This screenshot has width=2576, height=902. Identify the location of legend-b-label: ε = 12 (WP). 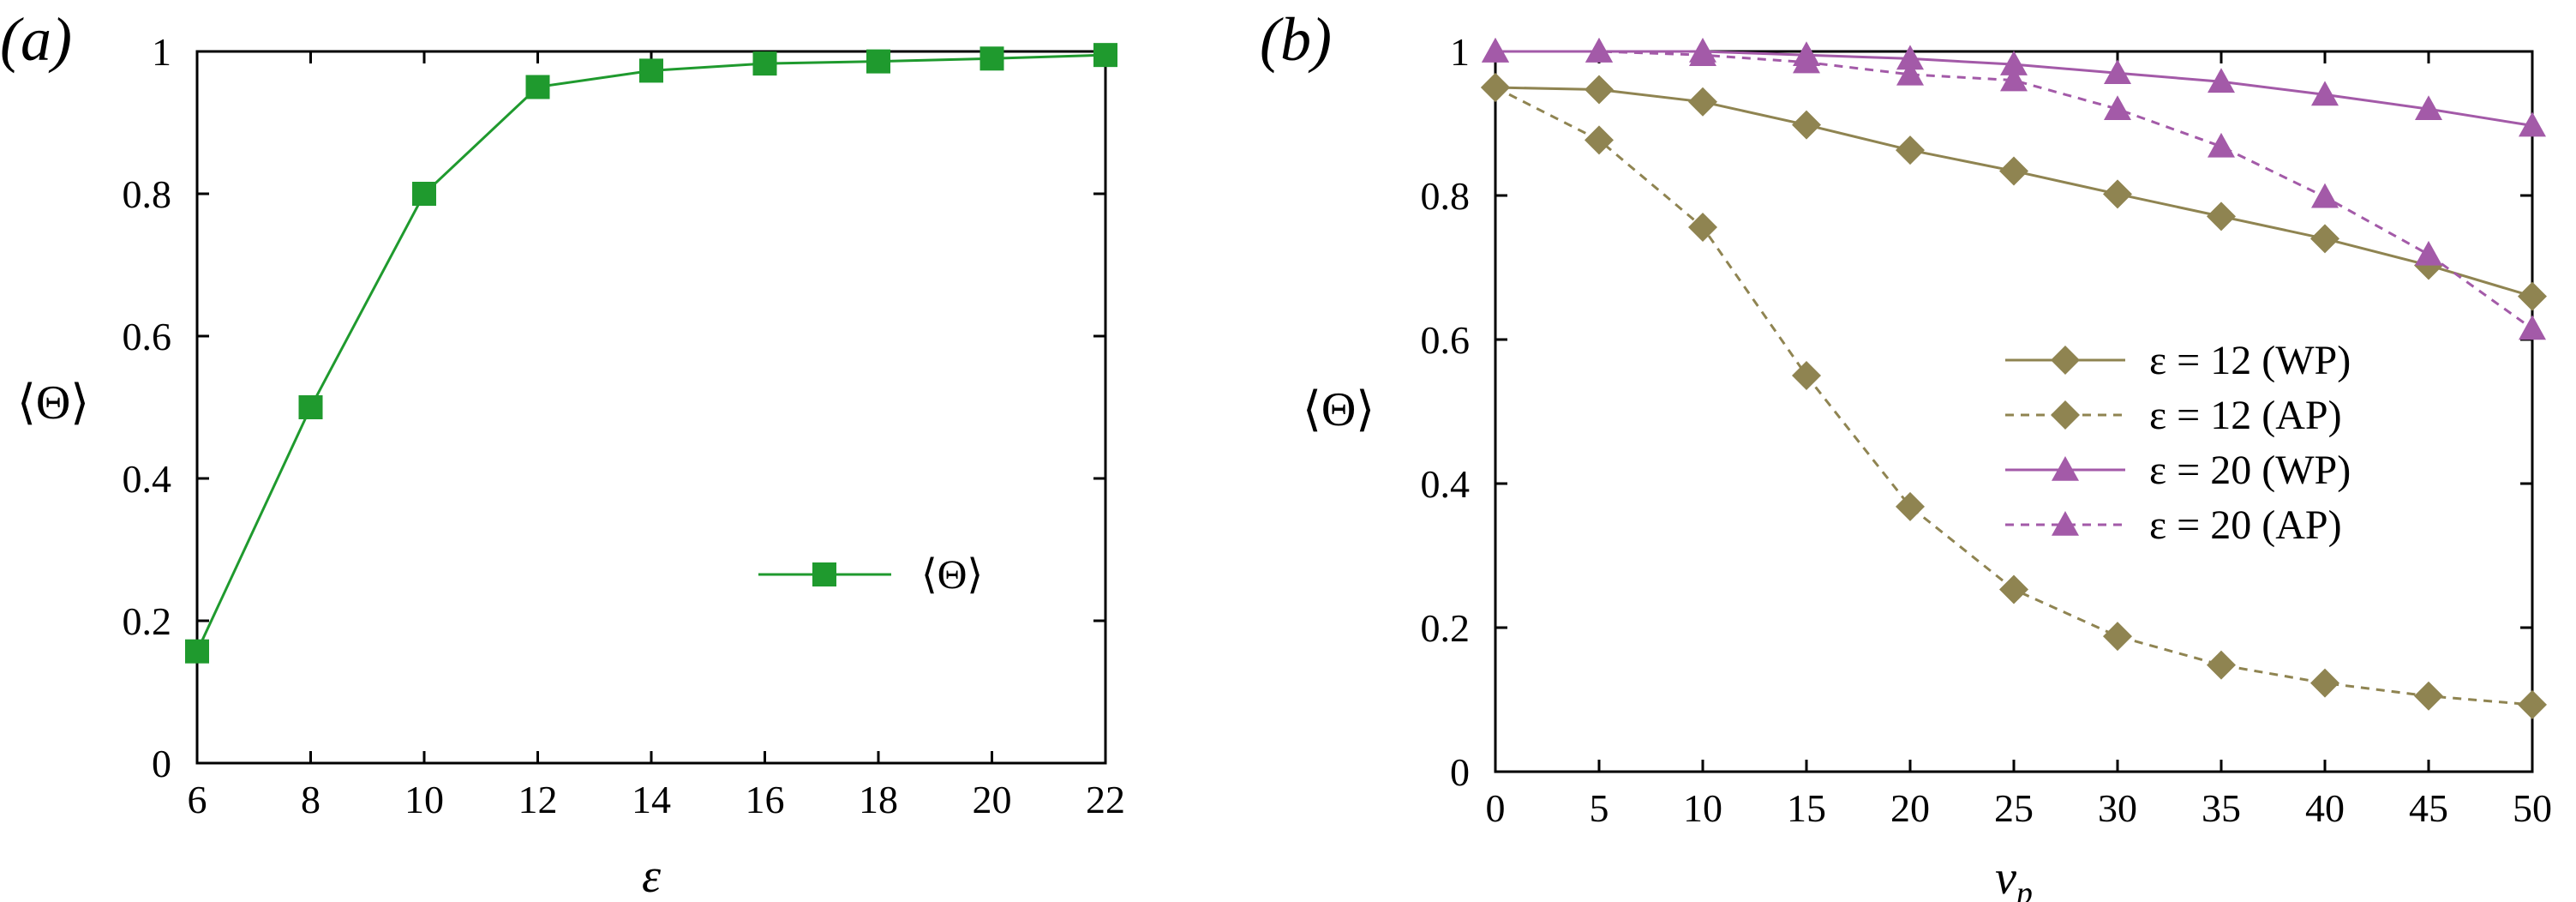
(2250, 360).